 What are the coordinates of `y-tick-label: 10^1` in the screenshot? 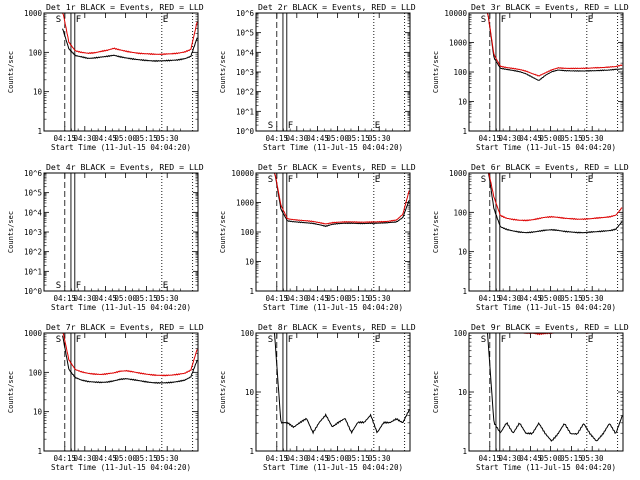 It's located at (245, 111).